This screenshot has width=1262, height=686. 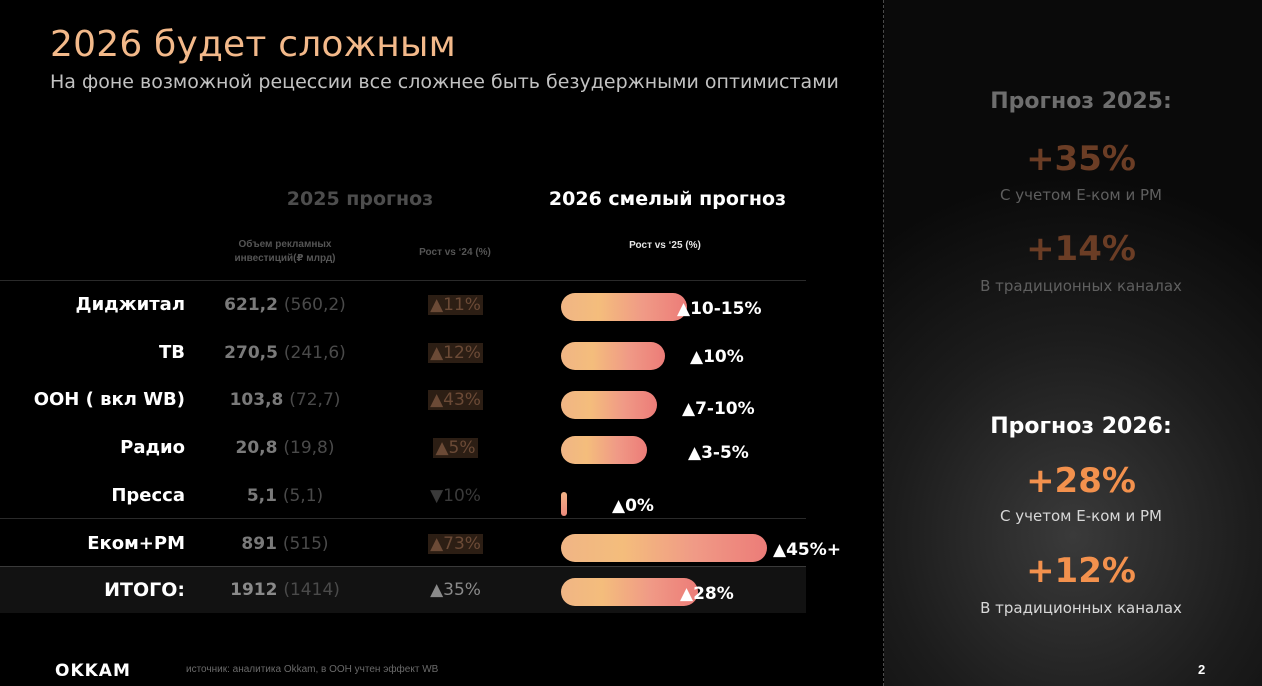 What do you see at coordinates (455, 590) in the screenshot?
I see `totals-growth-2025: ▲35%` at bounding box center [455, 590].